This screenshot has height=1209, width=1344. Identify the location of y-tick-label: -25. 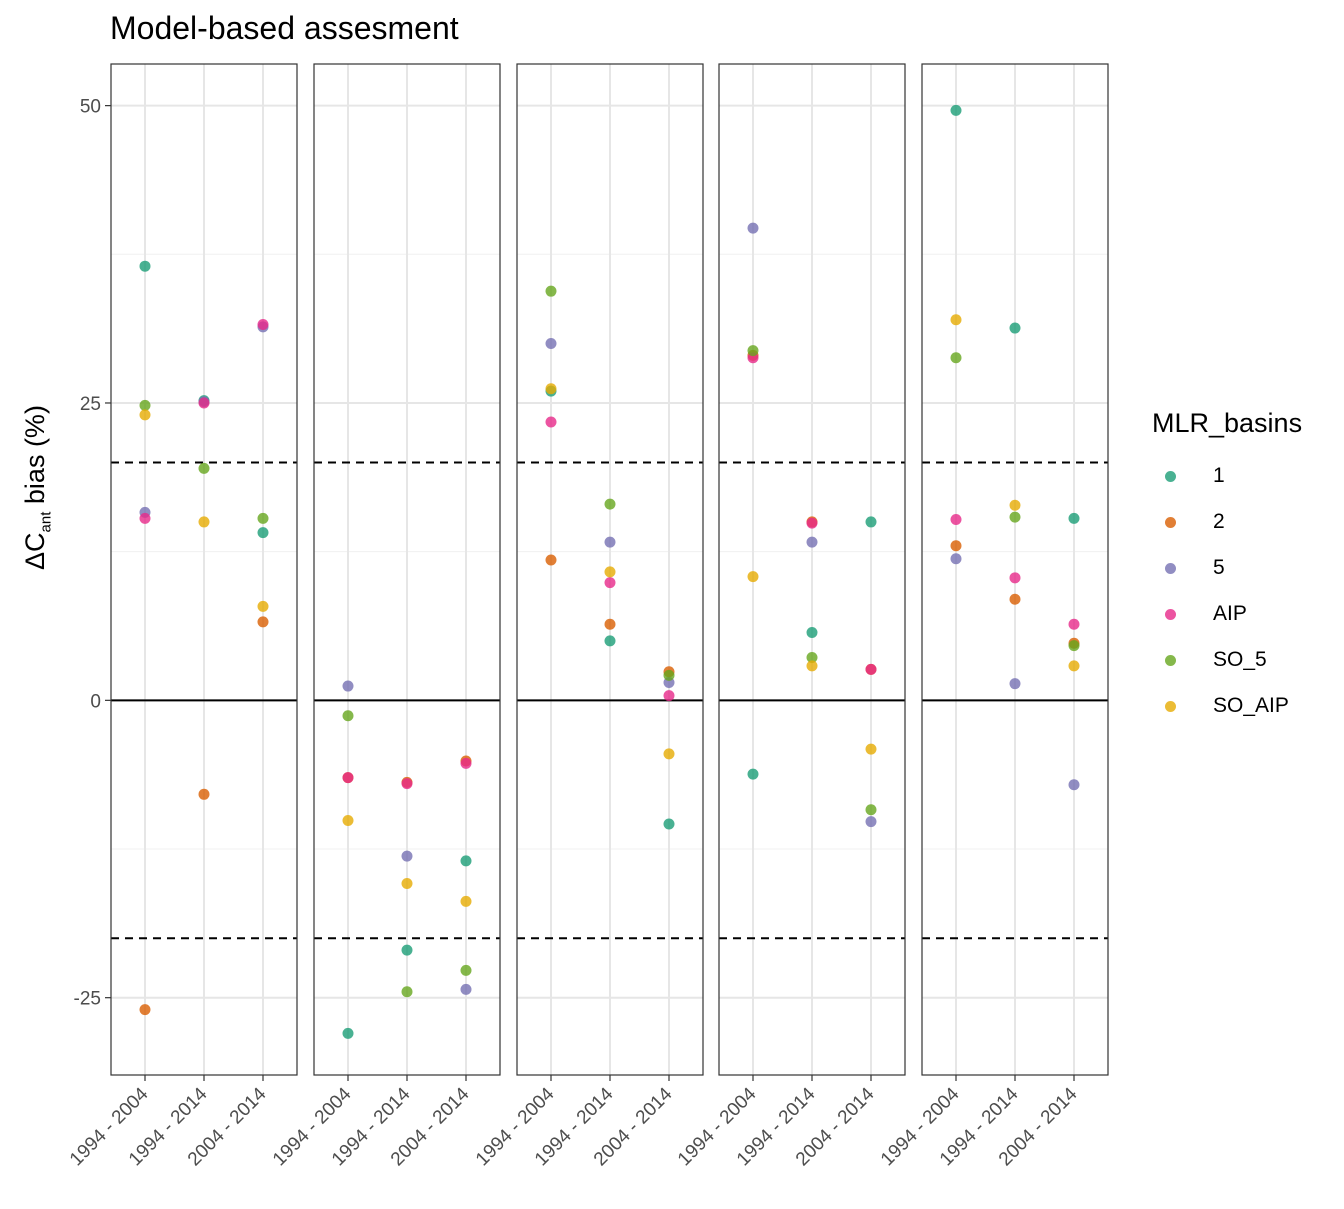
(87, 999).